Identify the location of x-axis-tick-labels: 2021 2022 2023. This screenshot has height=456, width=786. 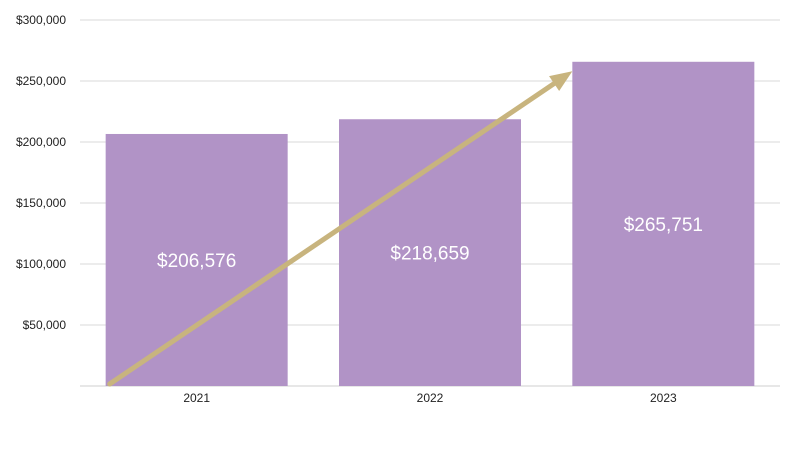
(430, 398).